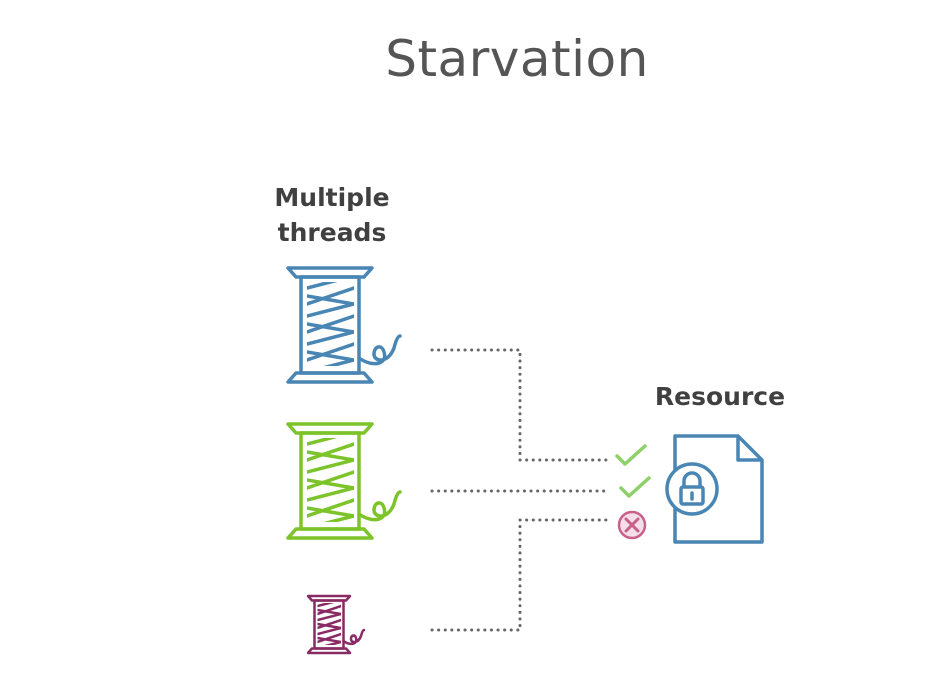 The width and height of the screenshot is (929, 686). What do you see at coordinates (720, 396) in the screenshot?
I see `resource-label: Resource` at bounding box center [720, 396].